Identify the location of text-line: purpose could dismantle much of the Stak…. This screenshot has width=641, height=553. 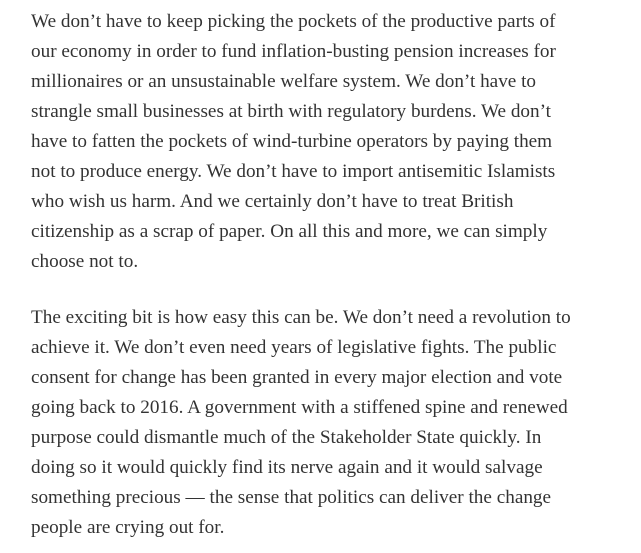
(286, 437).